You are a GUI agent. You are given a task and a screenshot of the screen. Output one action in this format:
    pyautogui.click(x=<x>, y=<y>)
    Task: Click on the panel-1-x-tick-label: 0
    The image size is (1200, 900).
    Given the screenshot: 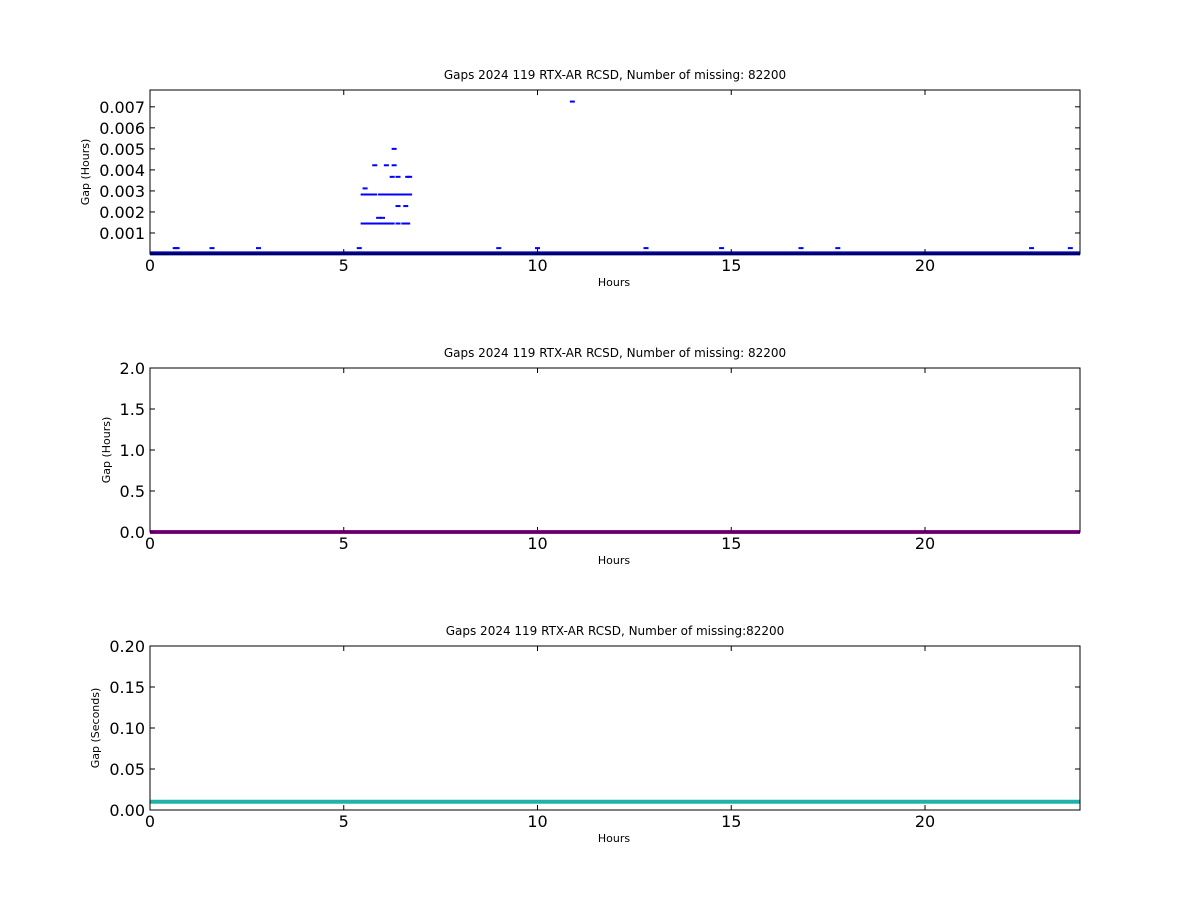 What is the action you would take?
    pyautogui.click(x=150, y=265)
    